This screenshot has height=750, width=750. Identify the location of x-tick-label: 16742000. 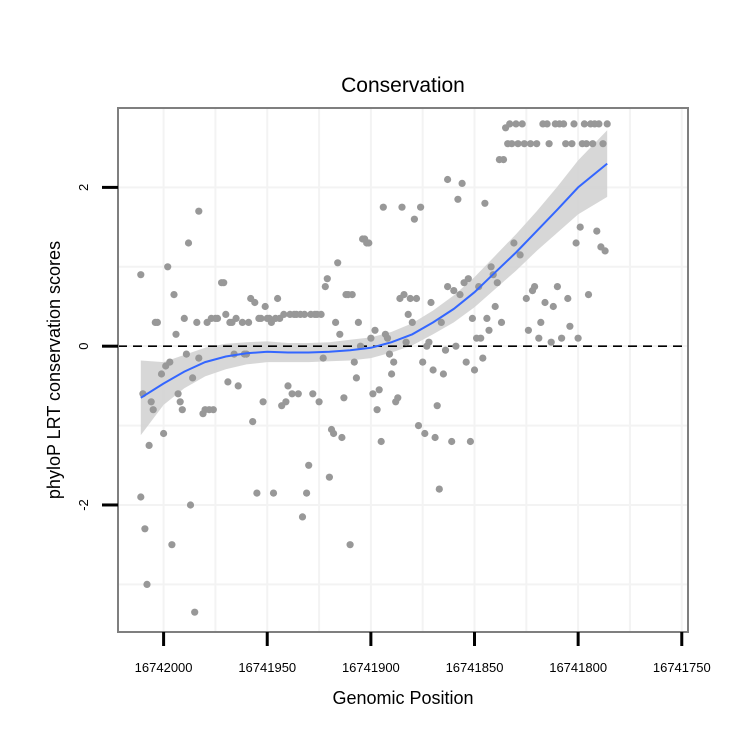
(164, 667).